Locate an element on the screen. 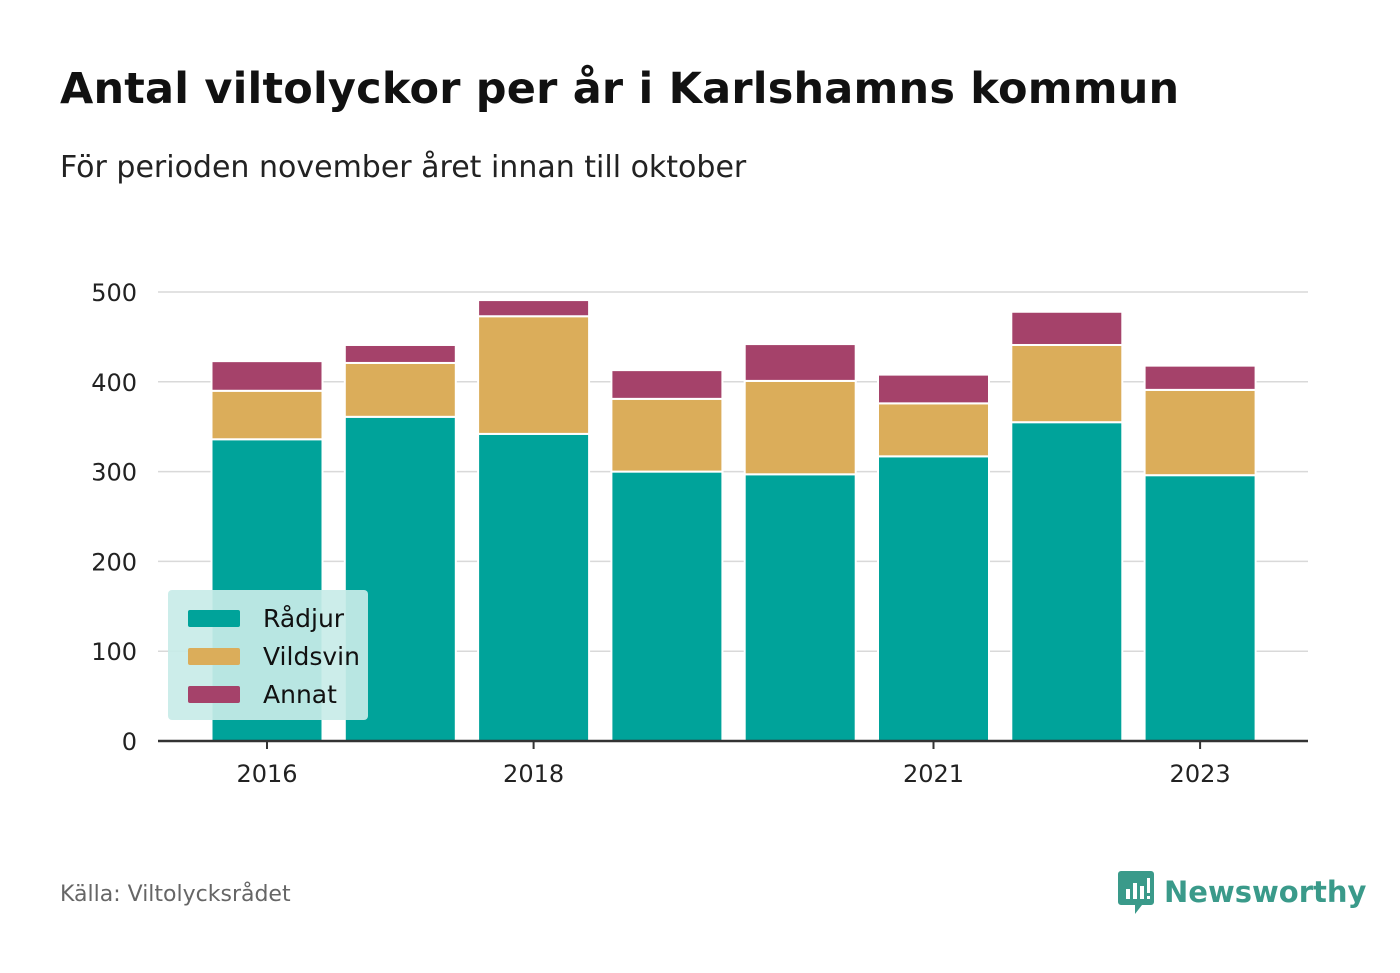 The width and height of the screenshot is (1400, 973). x-tick-label: 2016 is located at coordinates (266, 774).